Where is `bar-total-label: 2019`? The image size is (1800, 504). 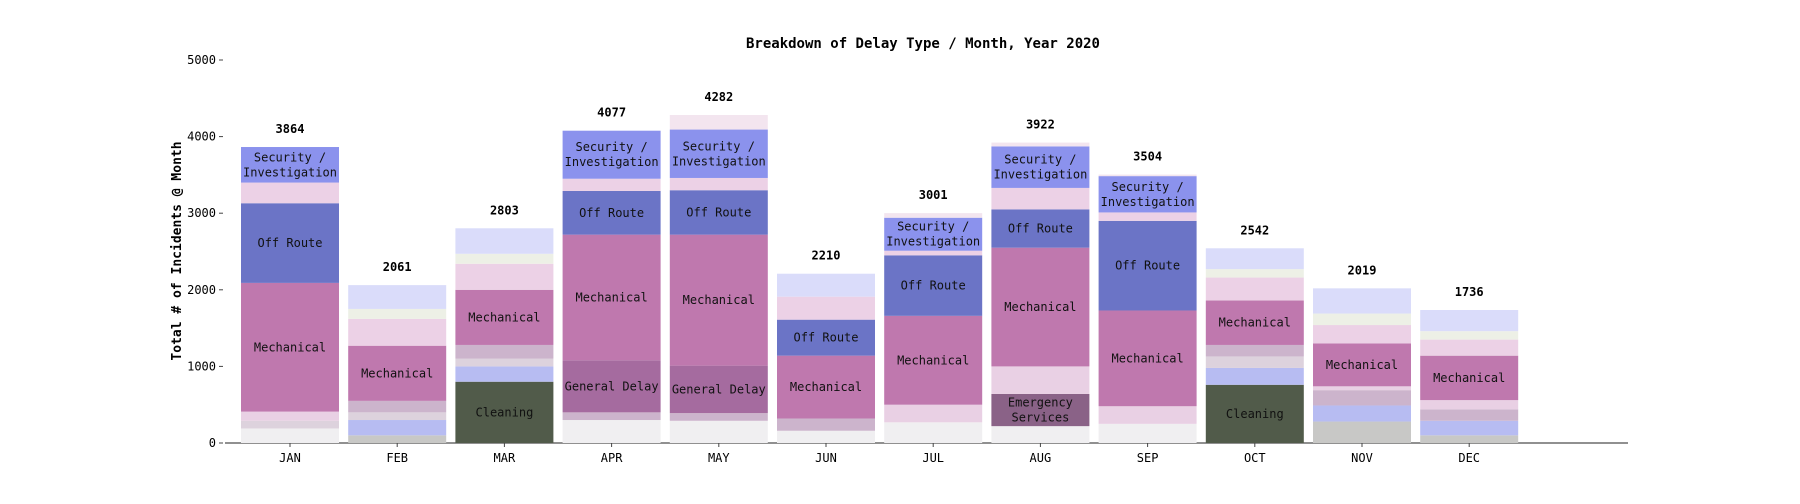 bar-total-label: 2019 is located at coordinates (1362, 270).